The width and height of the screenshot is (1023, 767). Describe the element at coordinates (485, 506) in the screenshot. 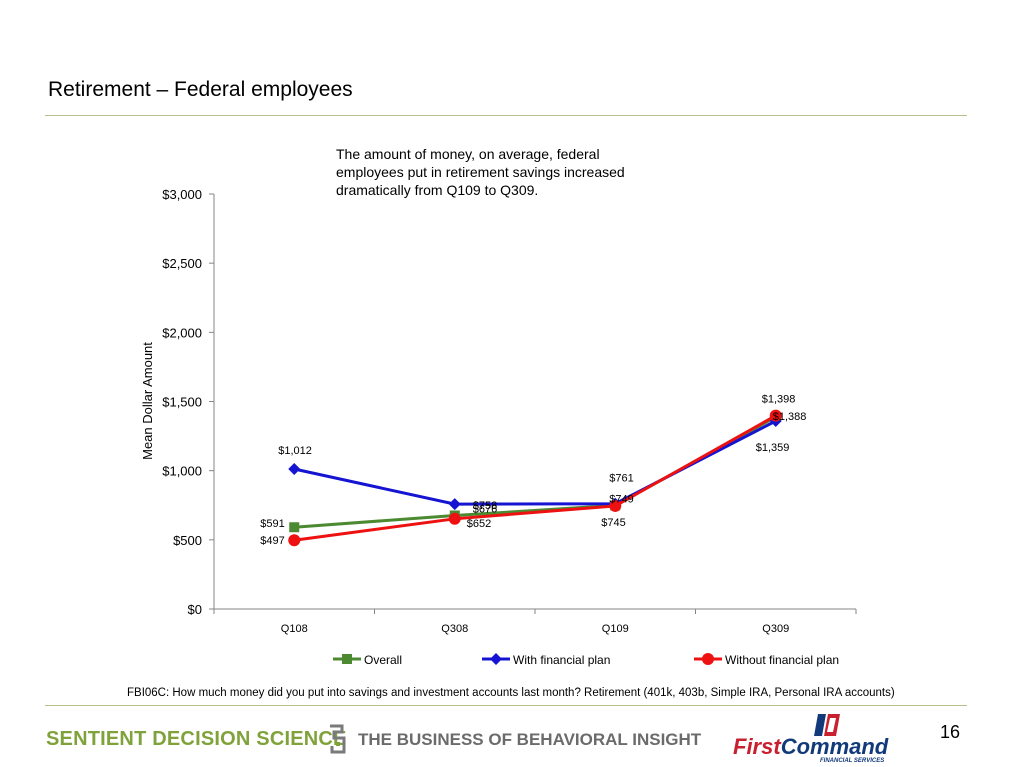

I see `data-label-1-1: $758` at that location.